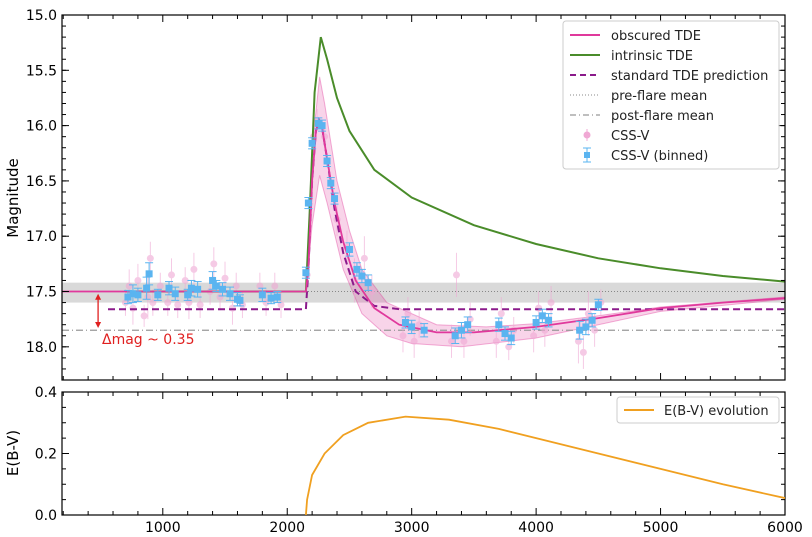  Describe the element at coordinates (13, 197) in the screenshot. I see `y-axis-label-magnitude: Magnitude` at that location.